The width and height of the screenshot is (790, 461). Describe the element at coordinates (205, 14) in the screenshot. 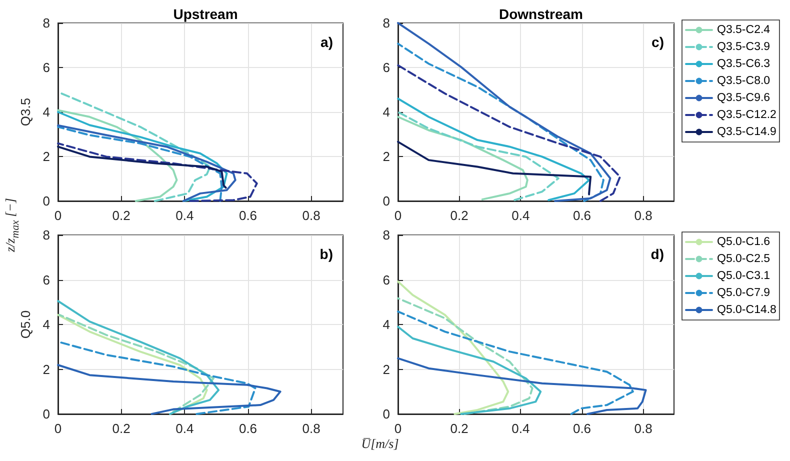

I see `chart-title: Upstream` at that location.